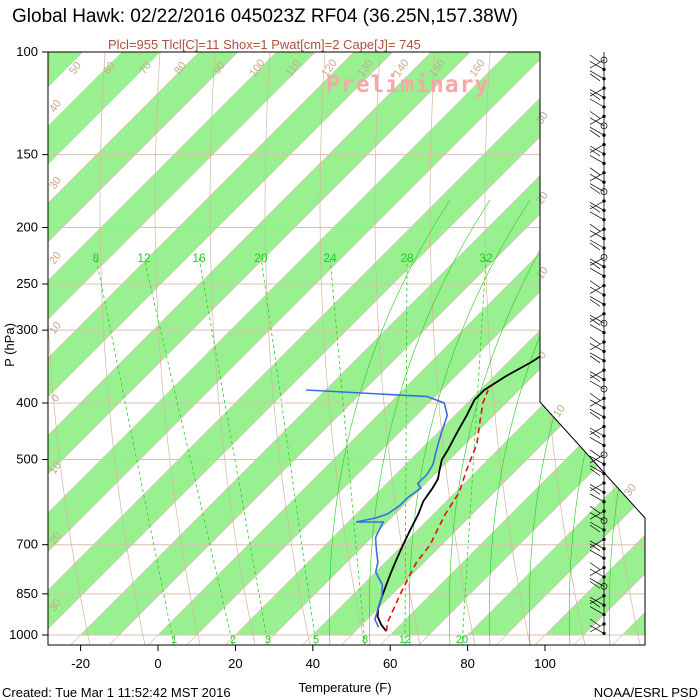  What do you see at coordinates (316, 640) in the screenshot?
I see `mixing-ratio-label: 5` at bounding box center [316, 640].